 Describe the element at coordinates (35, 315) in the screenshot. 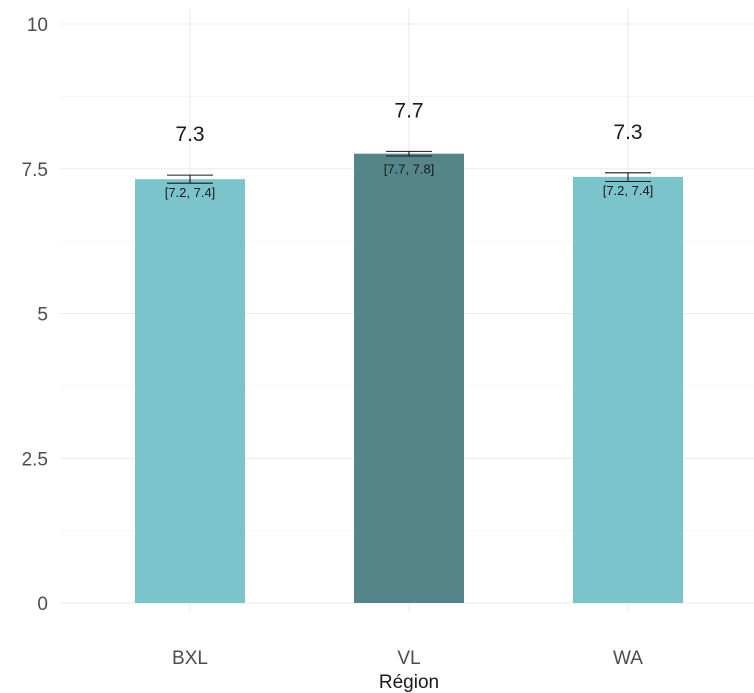

I see `y-axis-tick-labels: 0 2.5 5 7.5 10` at that location.